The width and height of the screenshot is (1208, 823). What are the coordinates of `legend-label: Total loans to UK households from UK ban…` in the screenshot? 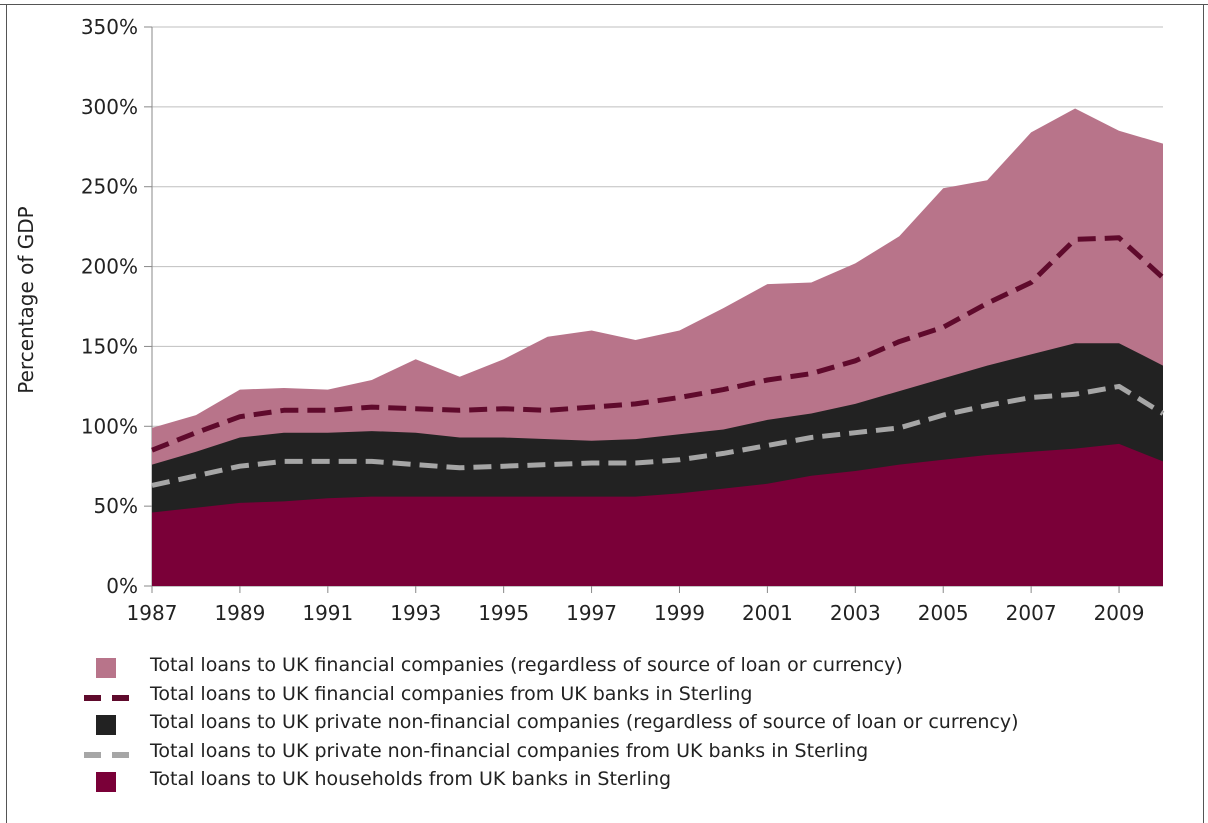 It's located at (411, 779).